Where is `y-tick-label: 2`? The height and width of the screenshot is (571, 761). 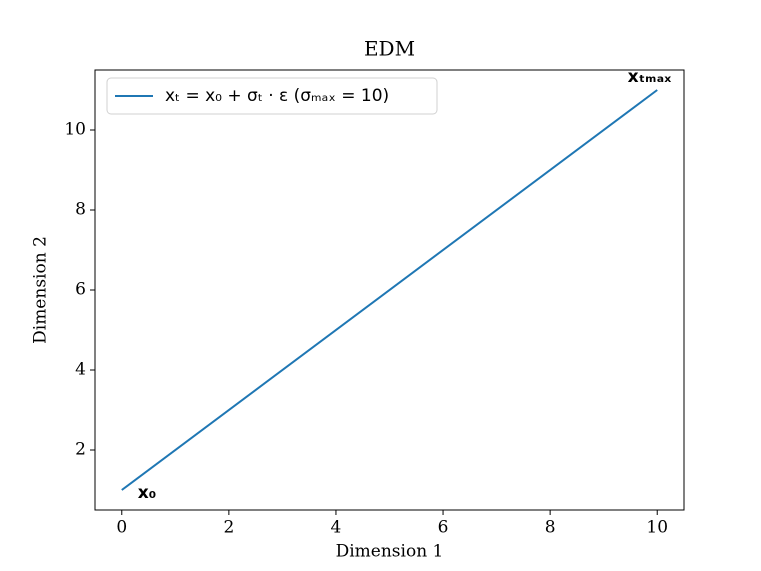 y-tick-label: 2 is located at coordinates (80, 450).